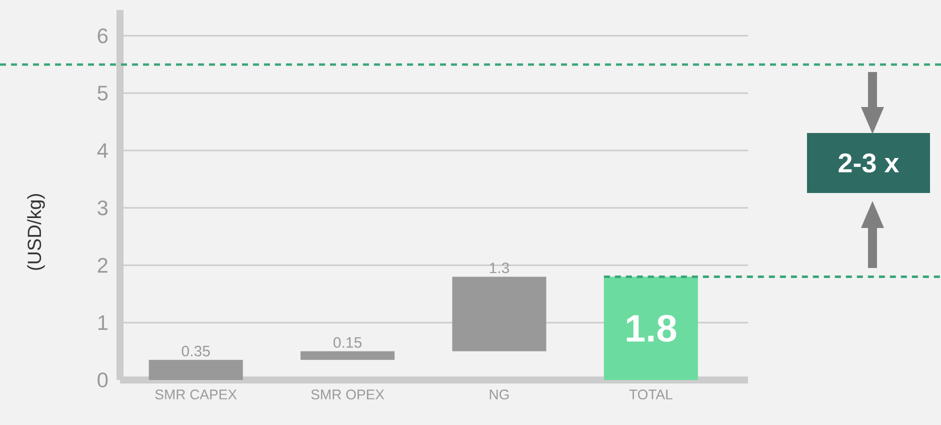 The height and width of the screenshot is (425, 941). I want to click on data-label: 1.8, so click(651, 328).